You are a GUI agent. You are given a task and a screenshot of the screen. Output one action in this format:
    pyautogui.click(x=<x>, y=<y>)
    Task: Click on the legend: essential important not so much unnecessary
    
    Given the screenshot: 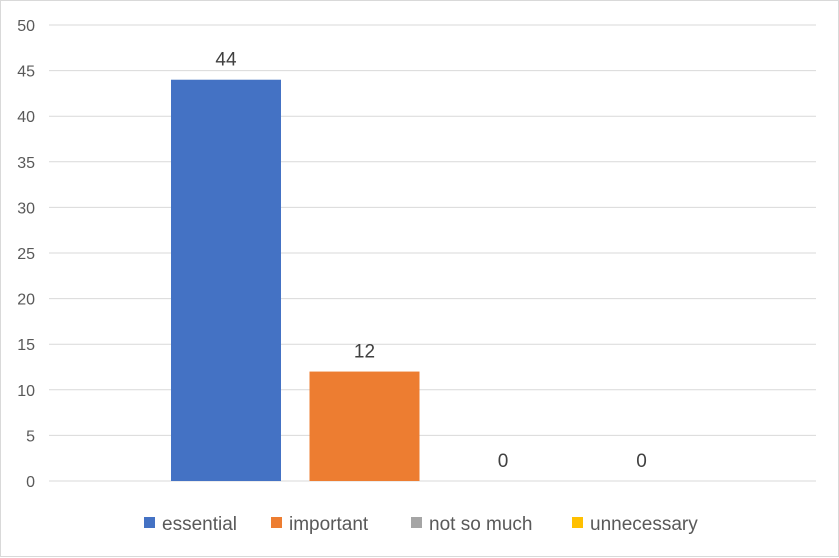 What is the action you would take?
    pyautogui.click(x=421, y=524)
    